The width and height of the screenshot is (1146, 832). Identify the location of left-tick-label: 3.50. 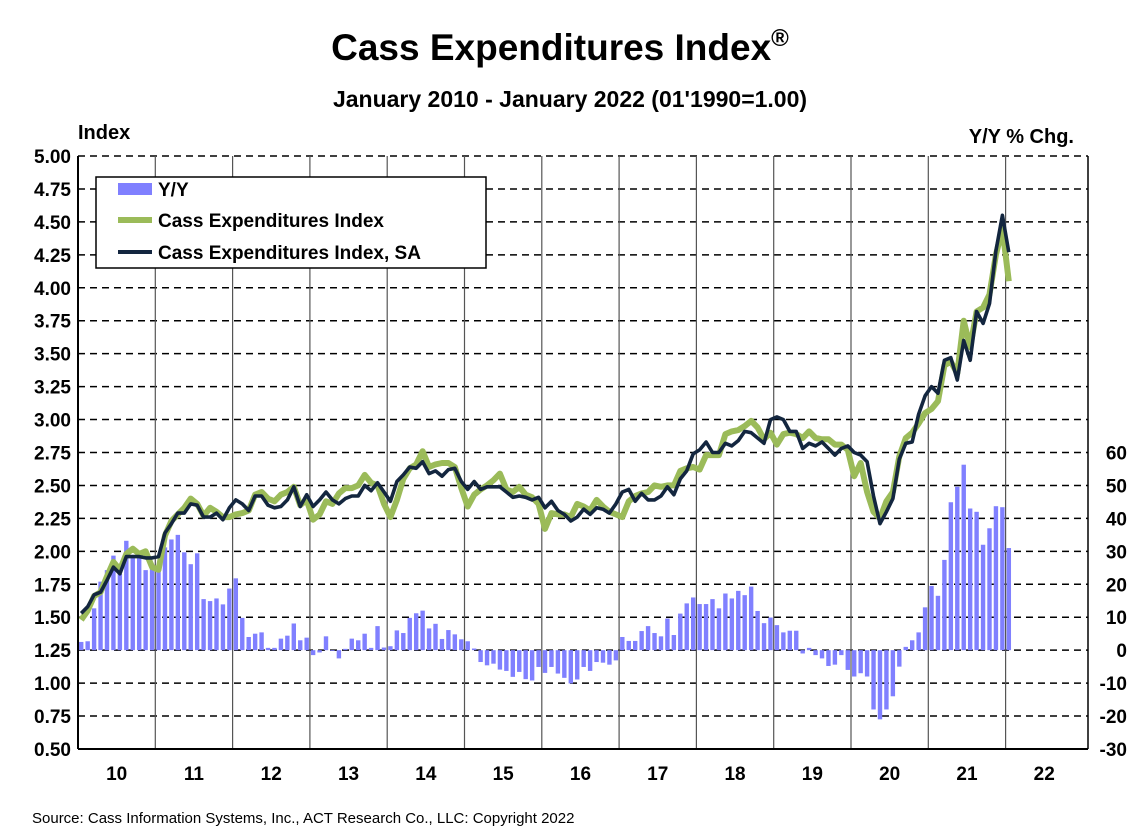
(52, 355).